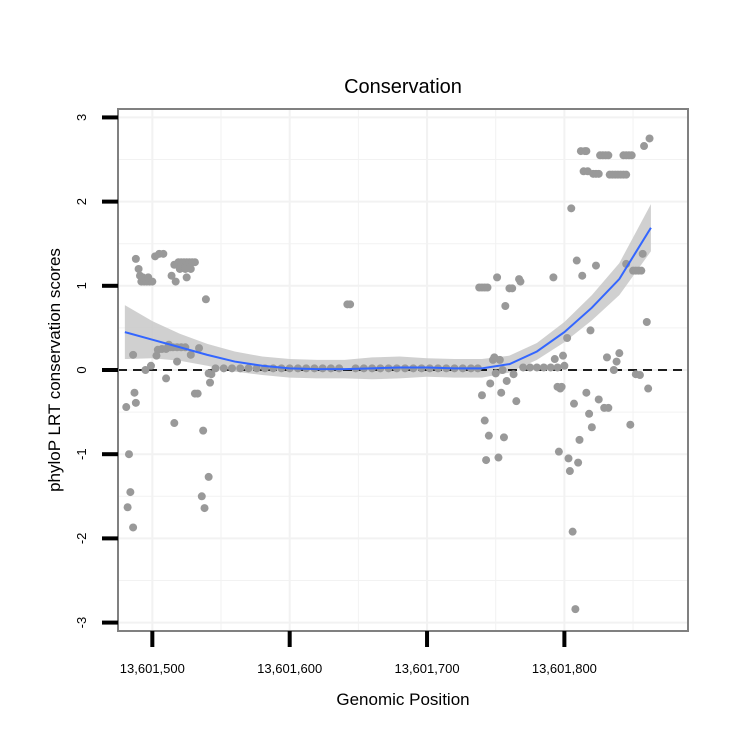 The height and width of the screenshot is (750, 750). I want to click on y-tick-label: 2, so click(81, 201).